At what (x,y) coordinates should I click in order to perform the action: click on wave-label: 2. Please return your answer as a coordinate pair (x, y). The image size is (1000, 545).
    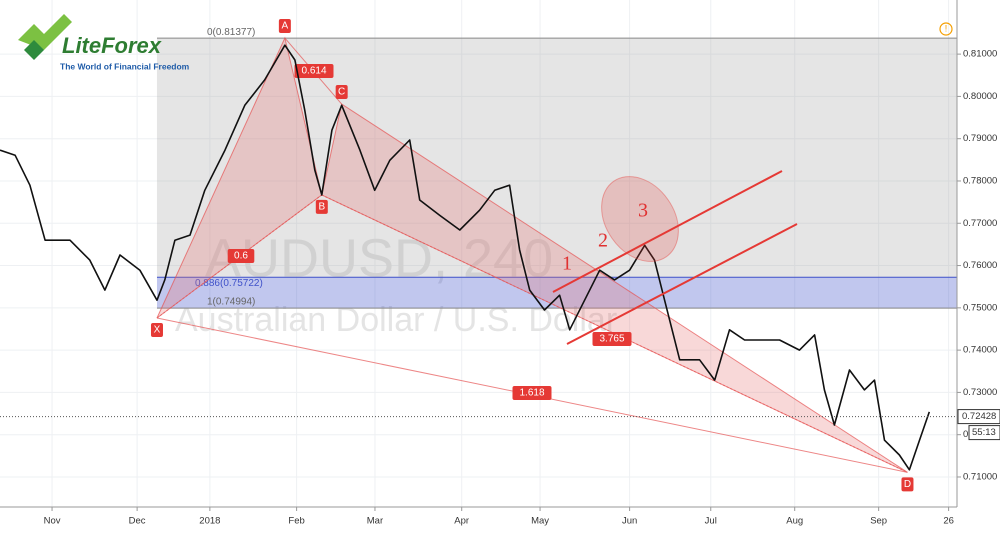
    Looking at the image, I should click on (603, 241).